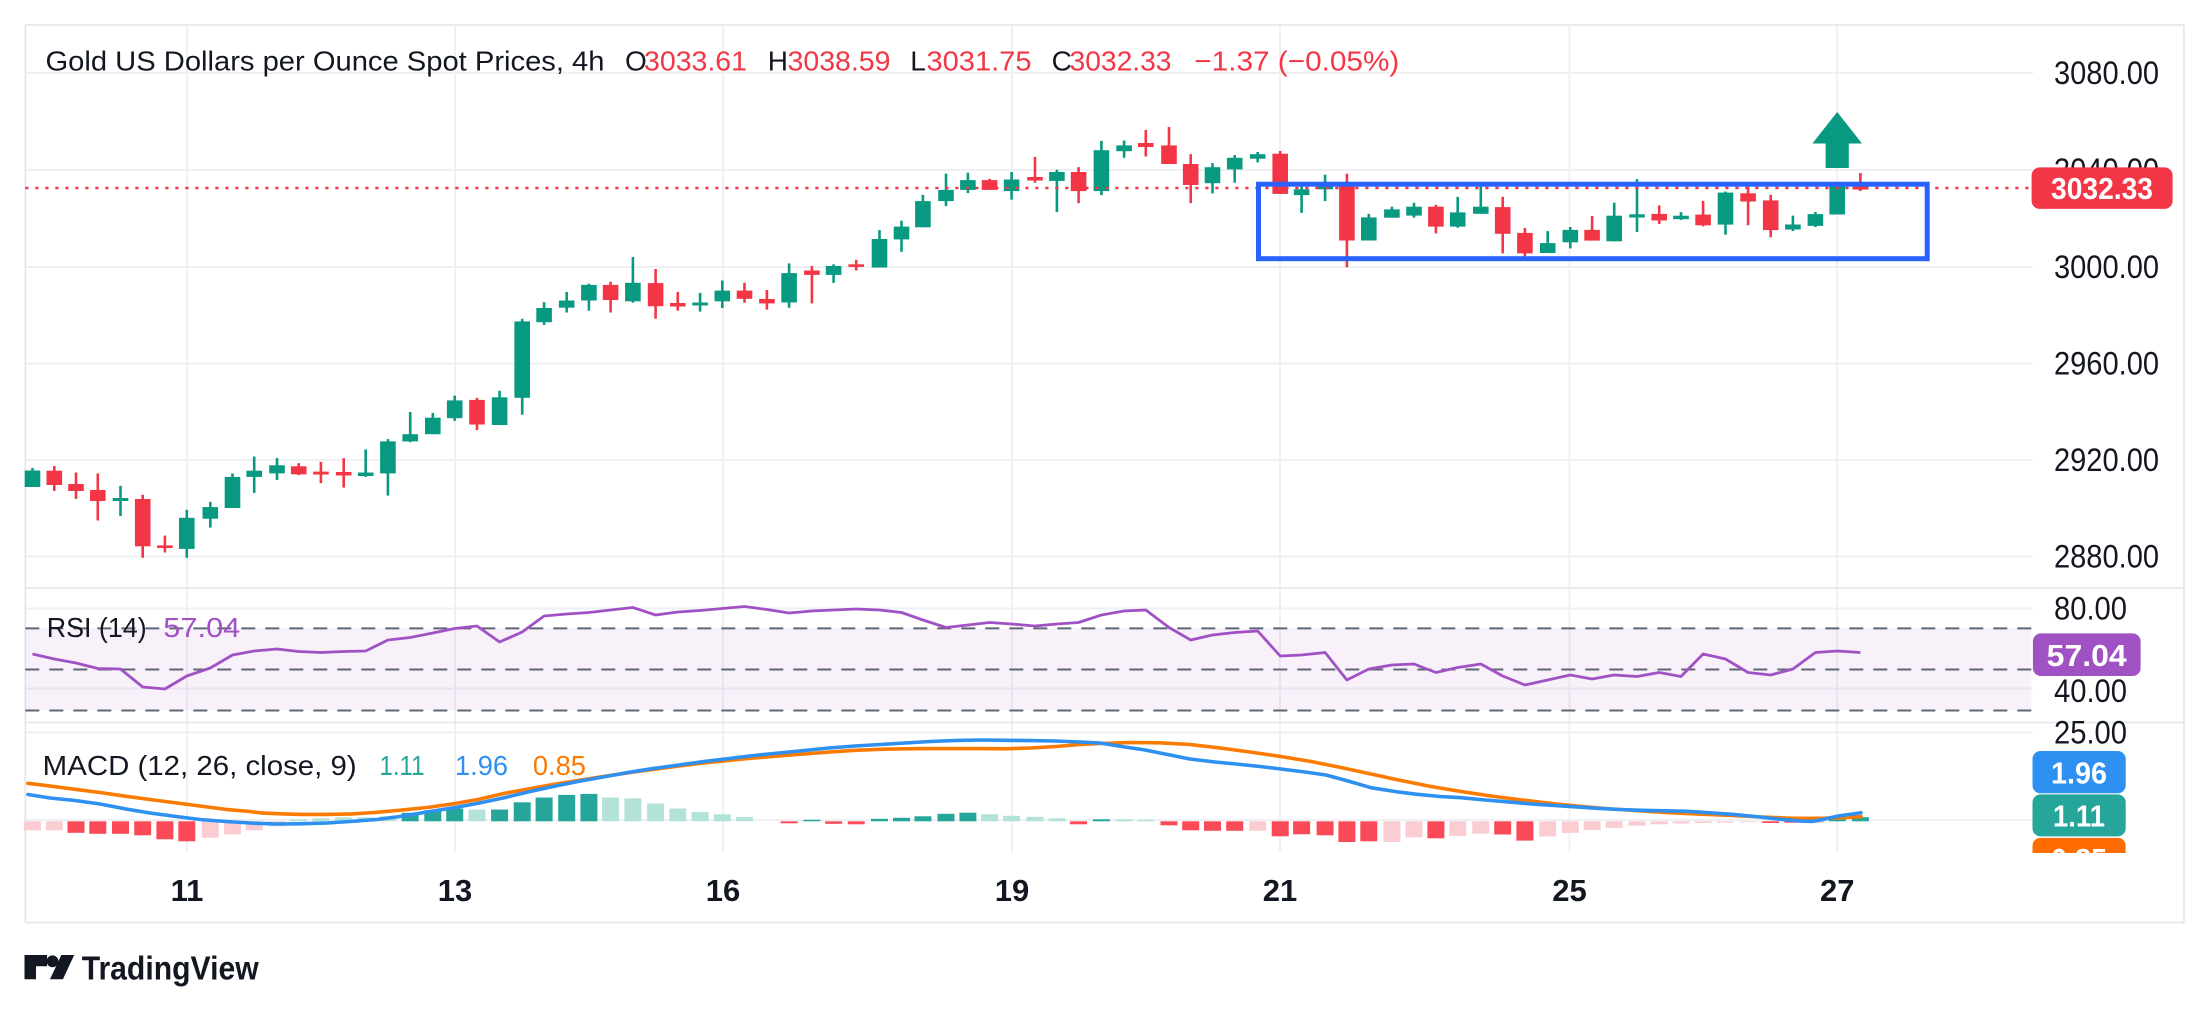 This screenshot has width=2208, height=1012. I want to click on svg-text: H, so click(778, 61).